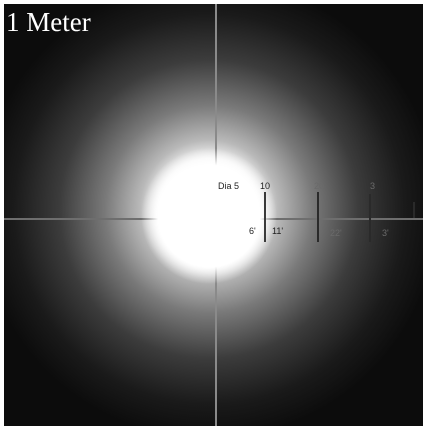 This screenshot has width=427, height=430. What do you see at coordinates (373, 186) in the screenshot?
I see `scale-label-30: 3` at bounding box center [373, 186].